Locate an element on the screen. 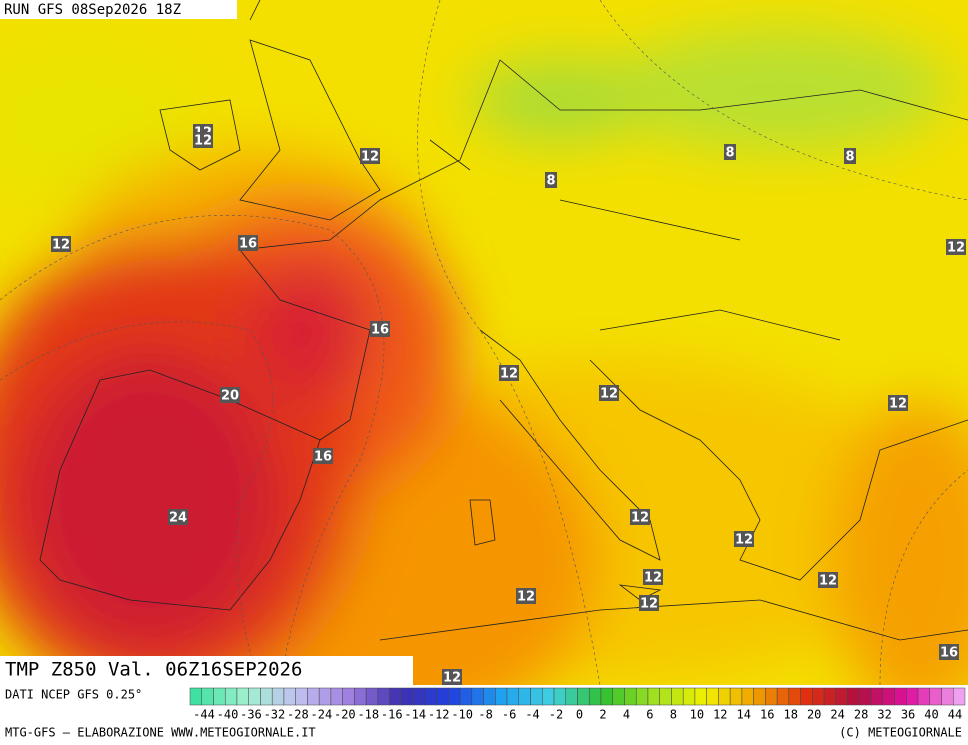  scale-label: 28 is located at coordinates (861, 715).